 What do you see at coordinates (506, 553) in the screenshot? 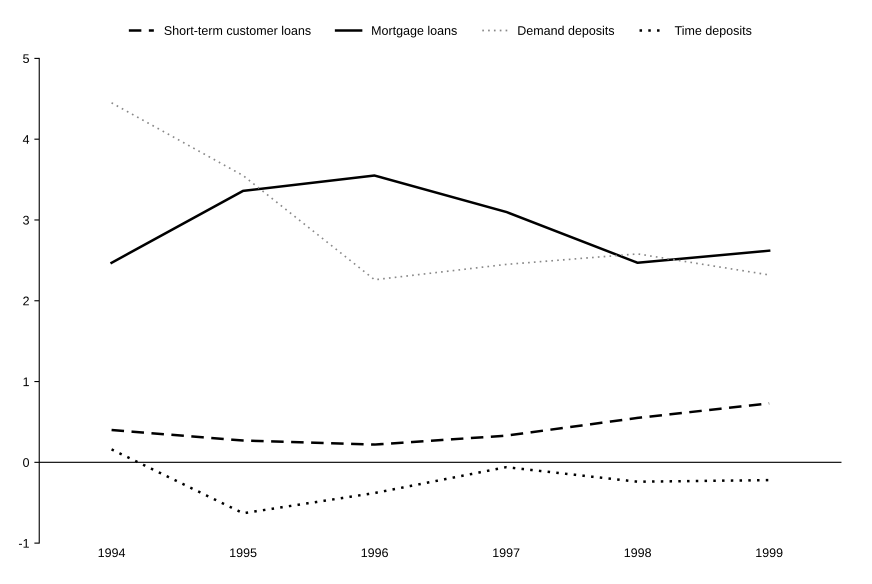
I see `x-tick-label: 1997` at bounding box center [506, 553].